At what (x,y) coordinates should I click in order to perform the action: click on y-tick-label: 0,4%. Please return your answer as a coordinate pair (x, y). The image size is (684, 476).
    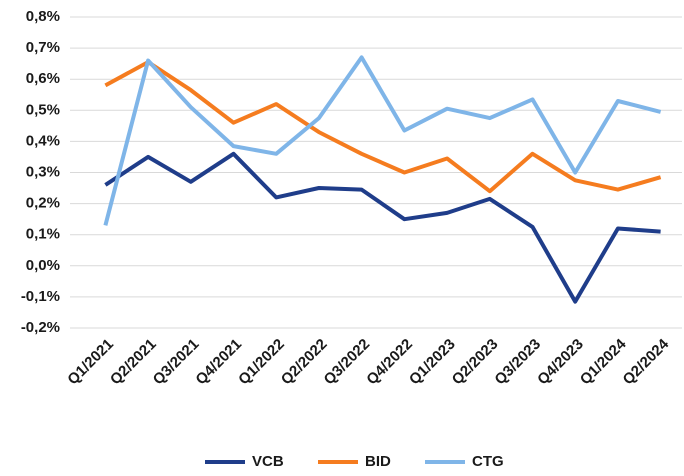
    Looking at the image, I should click on (43, 140).